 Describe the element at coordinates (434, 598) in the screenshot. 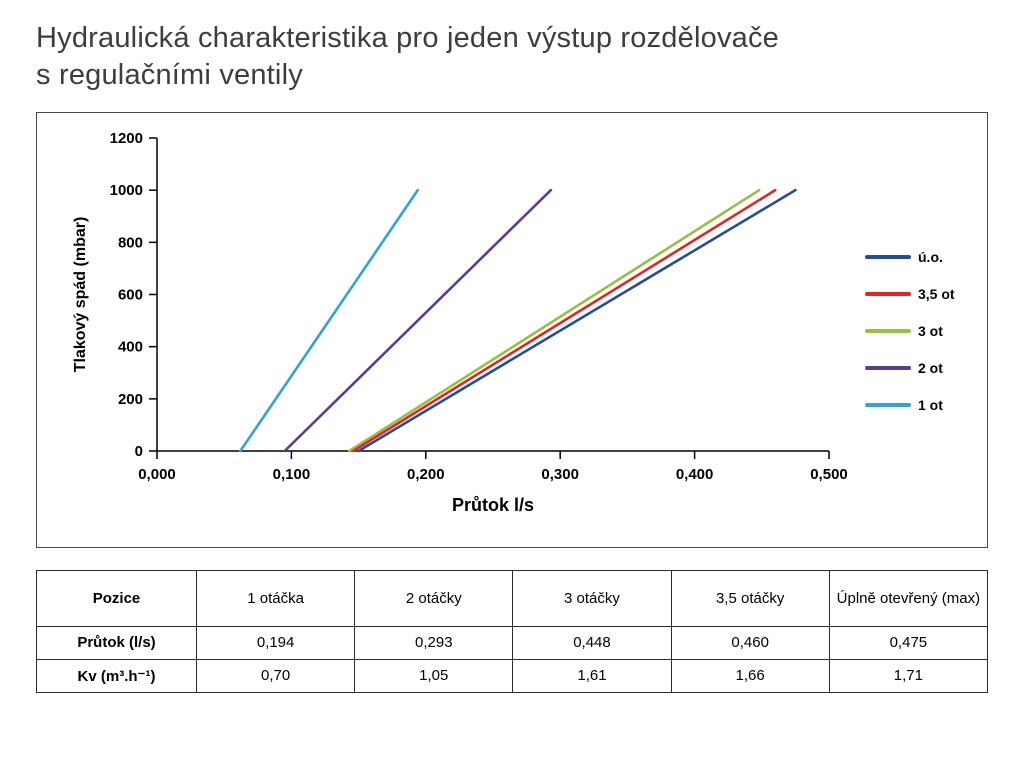

I see `table-header-cell: 2 otáčky` at that location.